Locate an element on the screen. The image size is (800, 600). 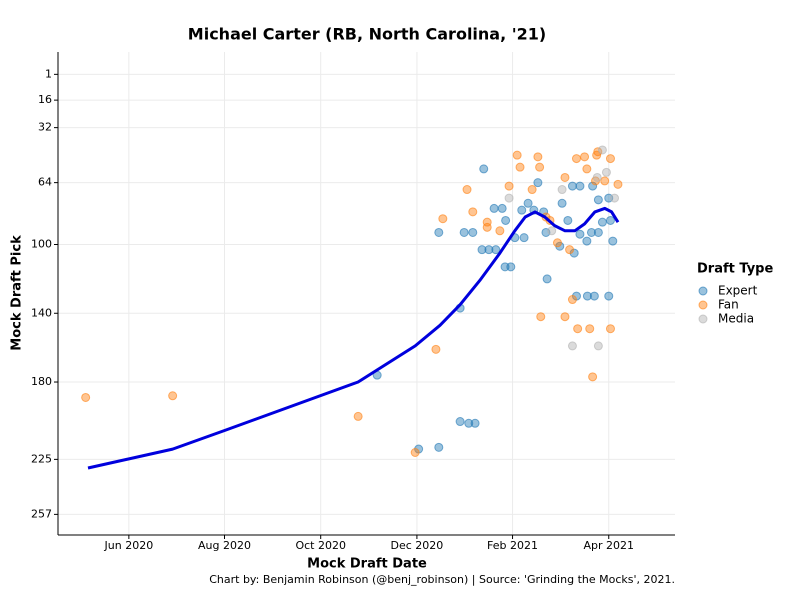
y-tick-label: 225 is located at coordinates (41, 458).